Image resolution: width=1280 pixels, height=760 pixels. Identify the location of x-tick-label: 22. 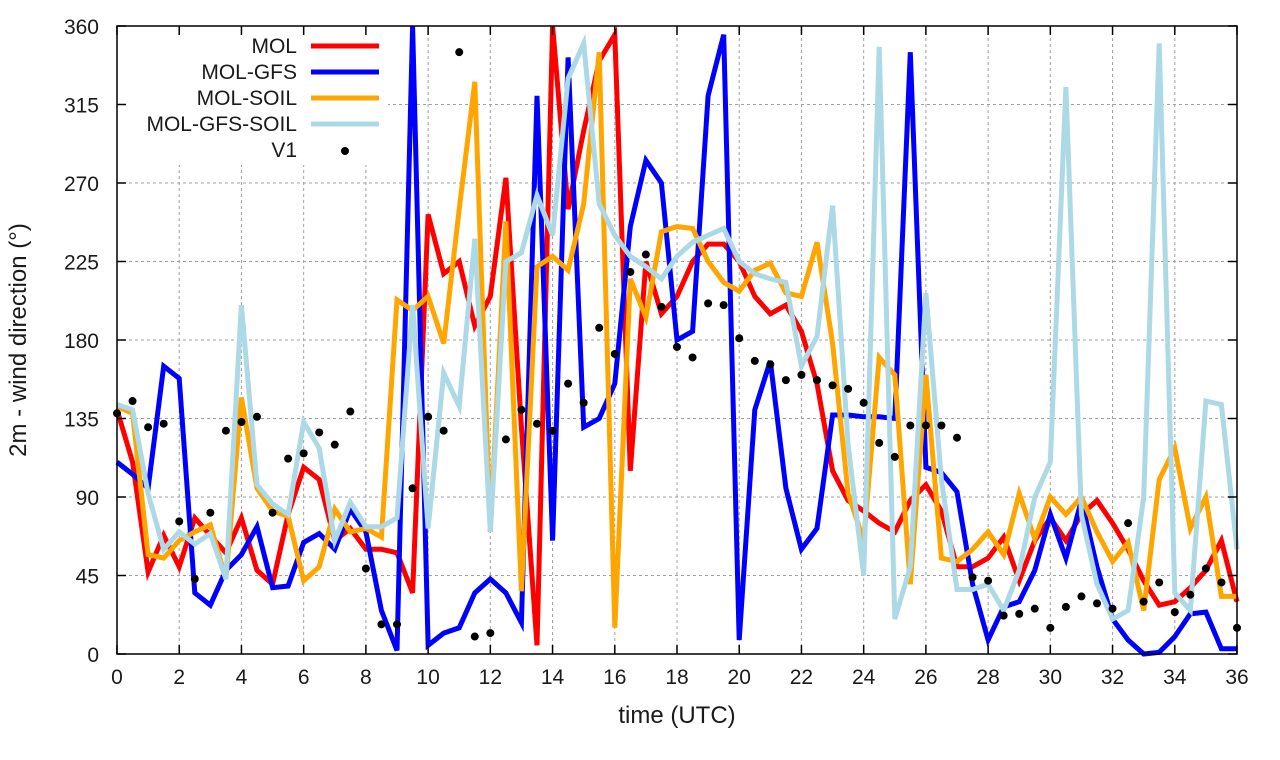
(801, 677).